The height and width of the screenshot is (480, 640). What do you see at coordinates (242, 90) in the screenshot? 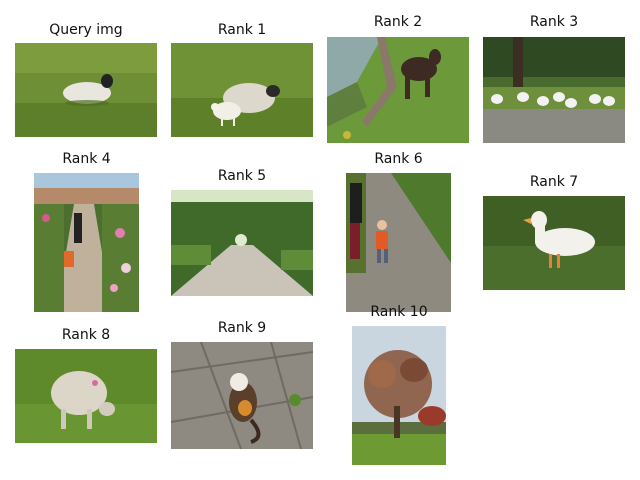
I see `rank-1-image-sheep-lamb` at bounding box center [242, 90].